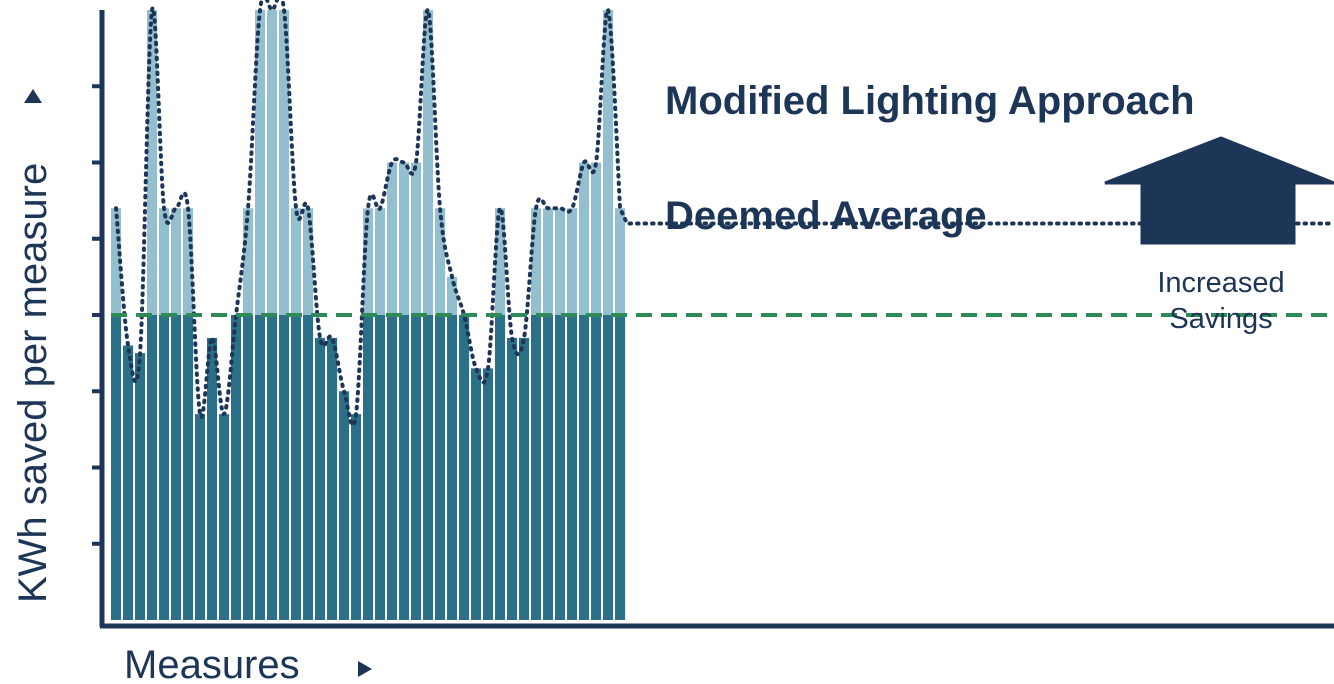  Describe the element at coordinates (296, 261) in the screenshot. I see `bar-16-above` at that location.